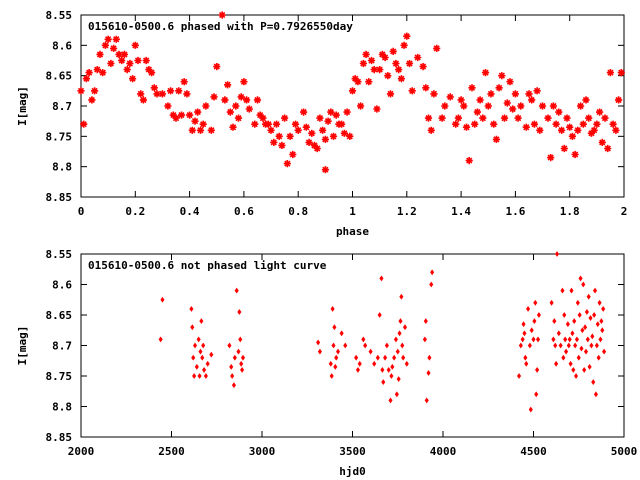 This screenshot has height=480, width=640. What do you see at coordinates (135, 211) in the screenshot?
I see `x-tick-label: 0.2` at bounding box center [135, 211].